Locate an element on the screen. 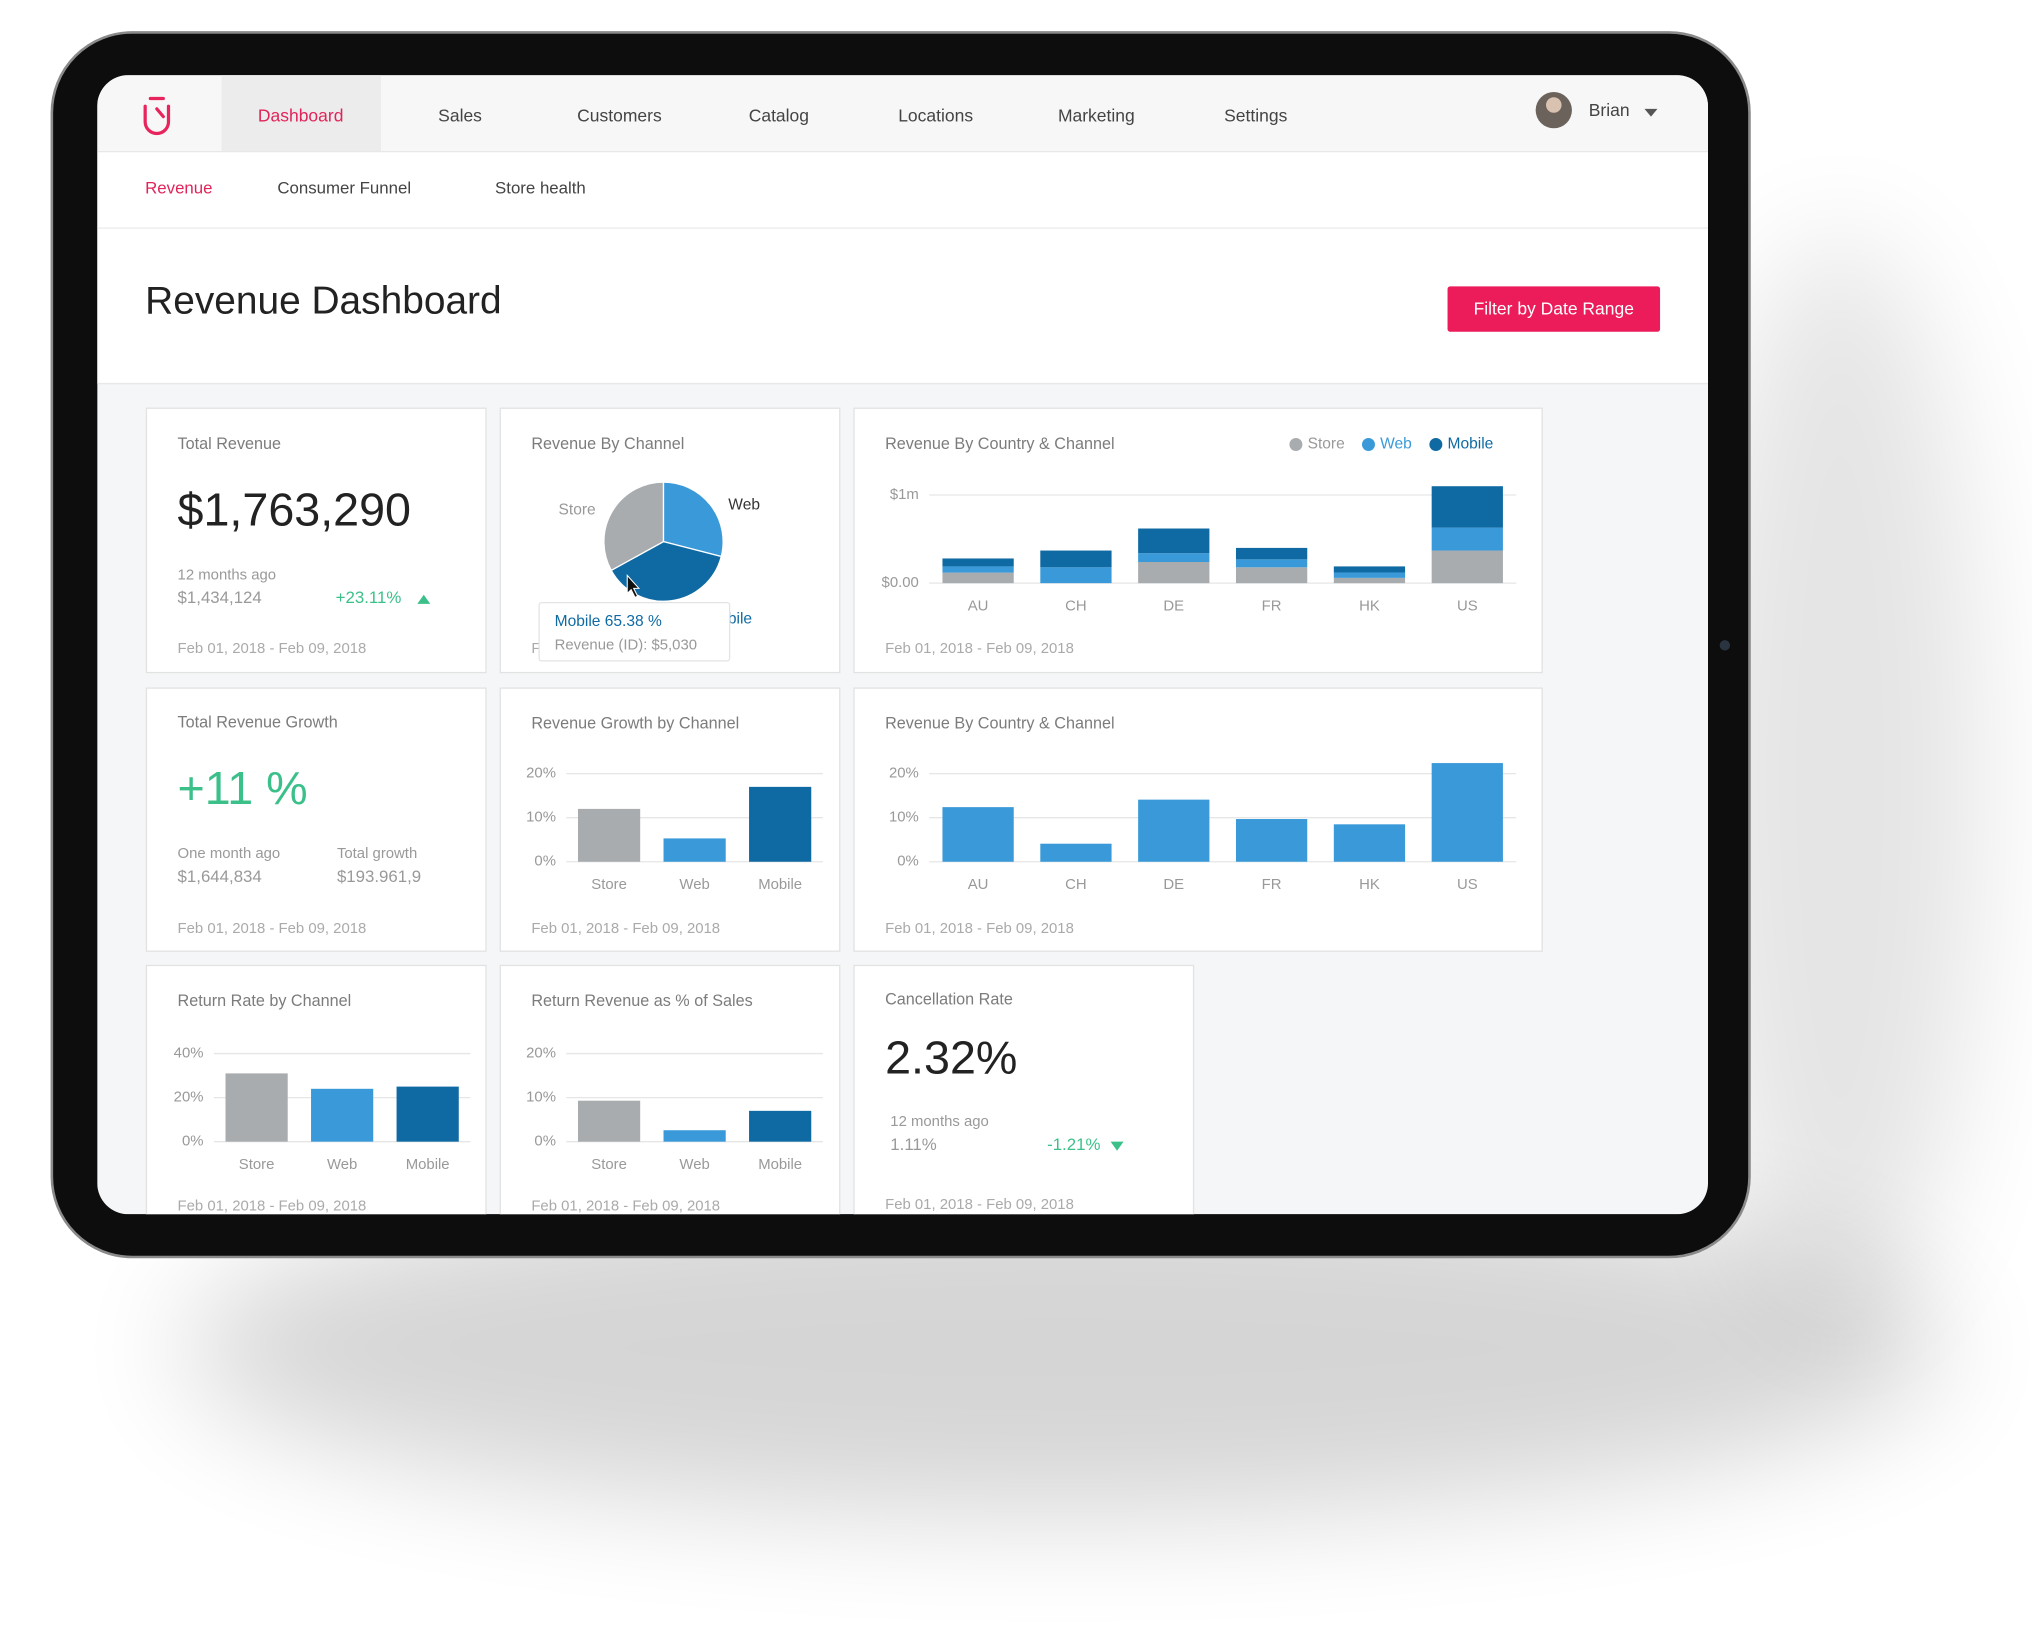 The width and height of the screenshot is (2032, 1638). nav-item: Customers is located at coordinates (619, 115).